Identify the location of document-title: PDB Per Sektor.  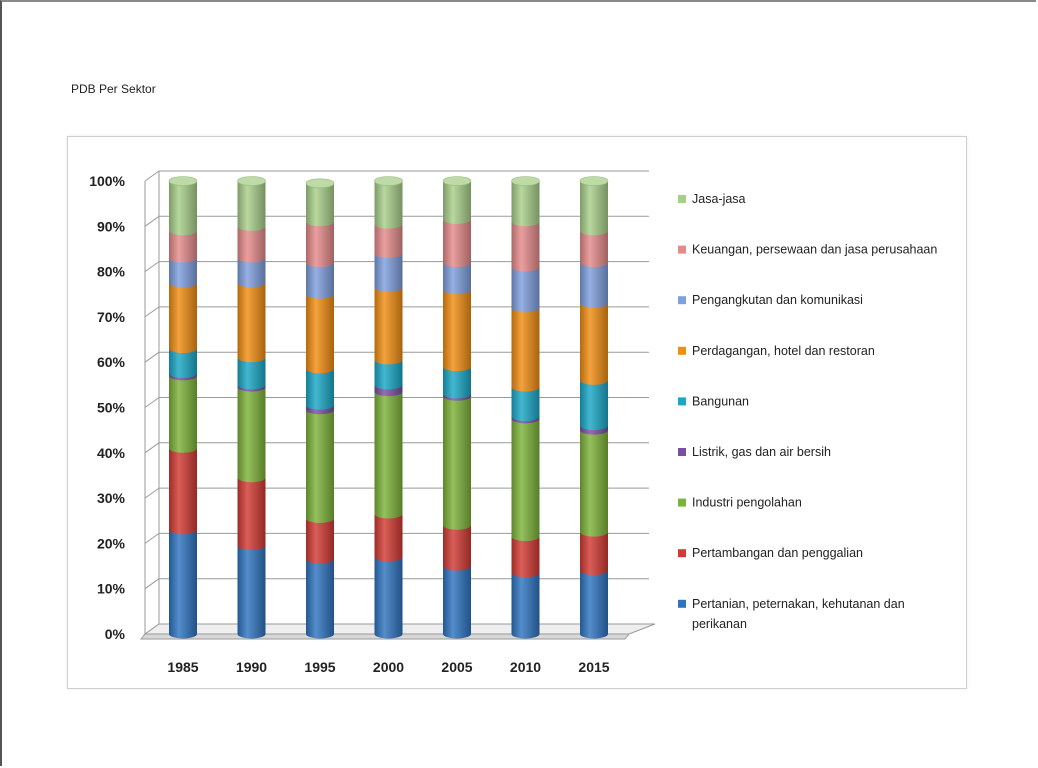
(113, 89).